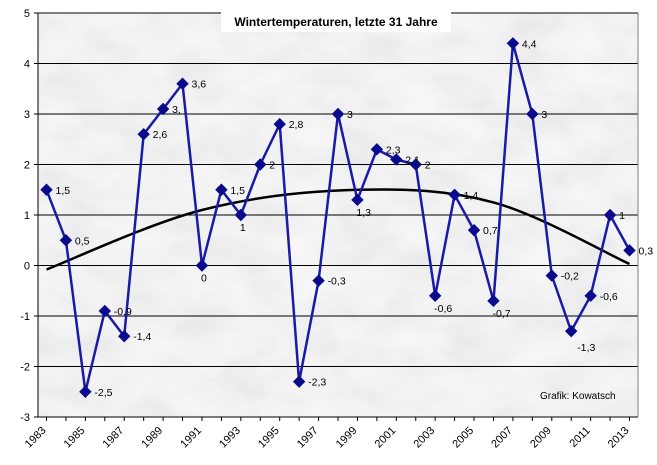 The width and height of the screenshot is (657, 465). Describe the element at coordinates (541, 438) in the screenshot. I see `x-tick-label: 2009` at that location.